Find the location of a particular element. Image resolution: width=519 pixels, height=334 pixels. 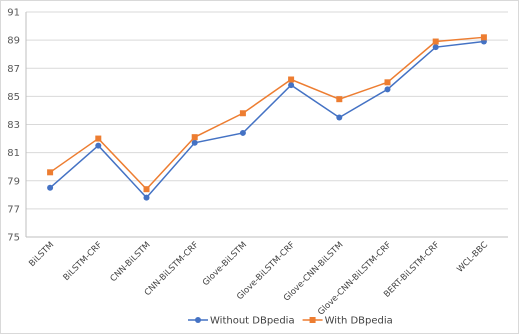

legend: Without DBpedia With DBpedia is located at coordinates (290, 321).